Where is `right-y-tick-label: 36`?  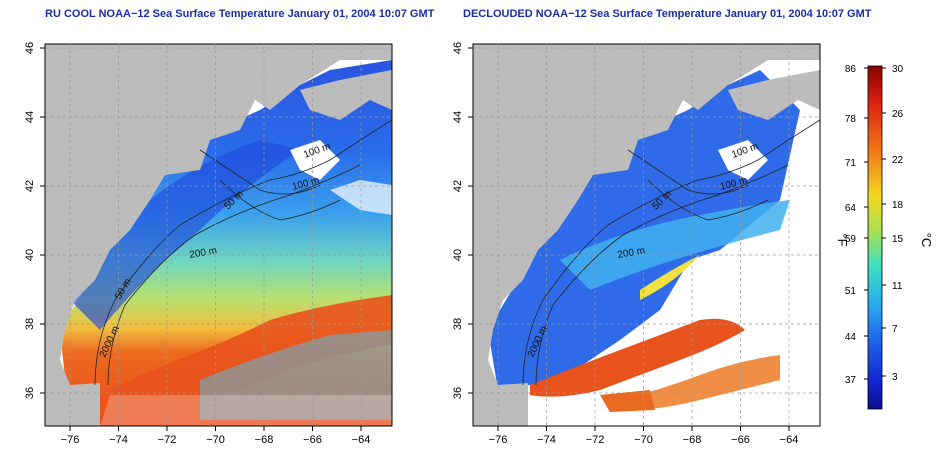
right-y-tick-label: 36 is located at coordinates (458, 393).